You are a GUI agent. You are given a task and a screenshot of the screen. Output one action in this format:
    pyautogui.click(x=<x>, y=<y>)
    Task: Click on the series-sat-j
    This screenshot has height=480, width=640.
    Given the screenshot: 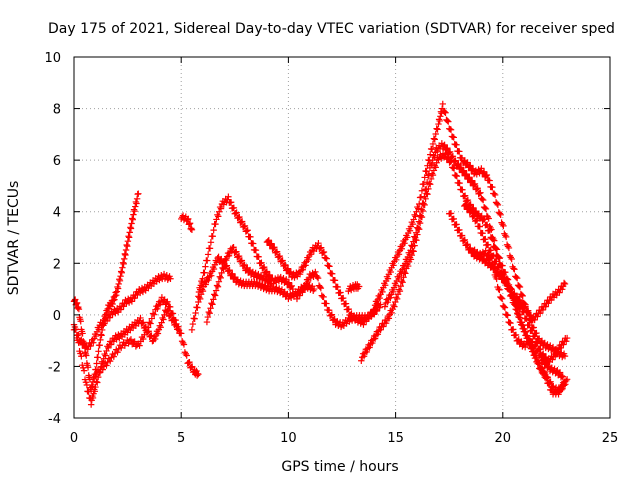 What is the action you would take?
    pyautogui.click(x=338, y=299)
    